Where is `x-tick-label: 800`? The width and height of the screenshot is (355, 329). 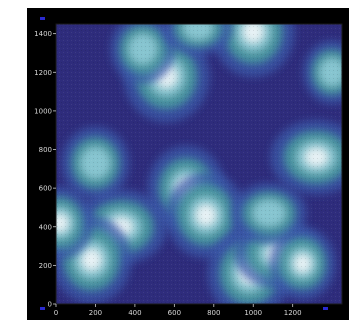 x-tick-label: 800 is located at coordinates (213, 313).